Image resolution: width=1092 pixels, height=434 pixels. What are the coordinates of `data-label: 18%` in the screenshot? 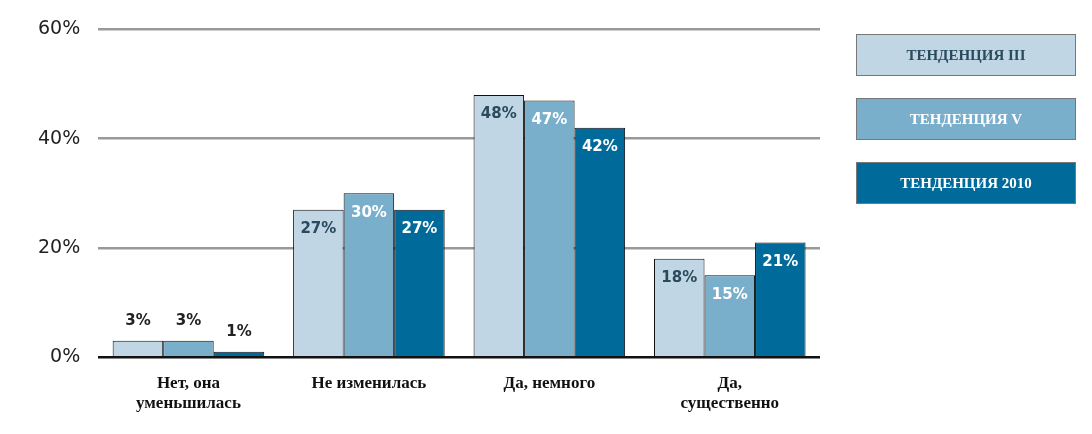 It's located at (679, 277).